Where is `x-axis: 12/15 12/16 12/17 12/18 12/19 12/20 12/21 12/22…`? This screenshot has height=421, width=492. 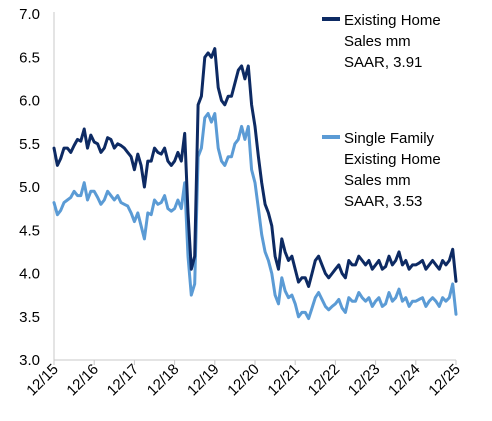 x-axis: 12/15 12/16 12/17 12/18 12/19 12/20 12/21 12/22… is located at coordinates (243, 379).